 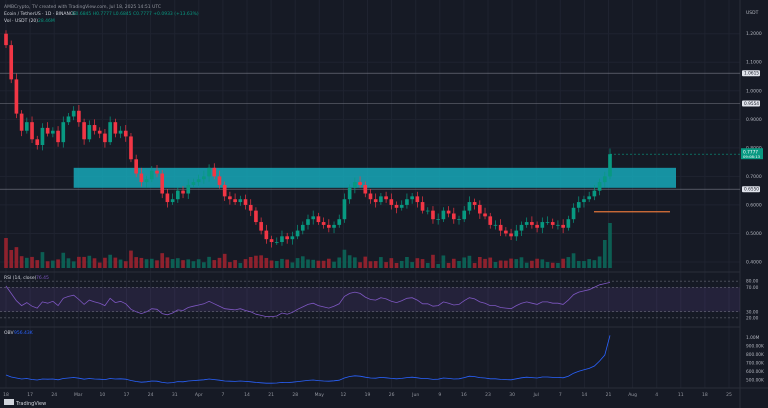 I want to click on currency-label: USDT, so click(x=752, y=13).